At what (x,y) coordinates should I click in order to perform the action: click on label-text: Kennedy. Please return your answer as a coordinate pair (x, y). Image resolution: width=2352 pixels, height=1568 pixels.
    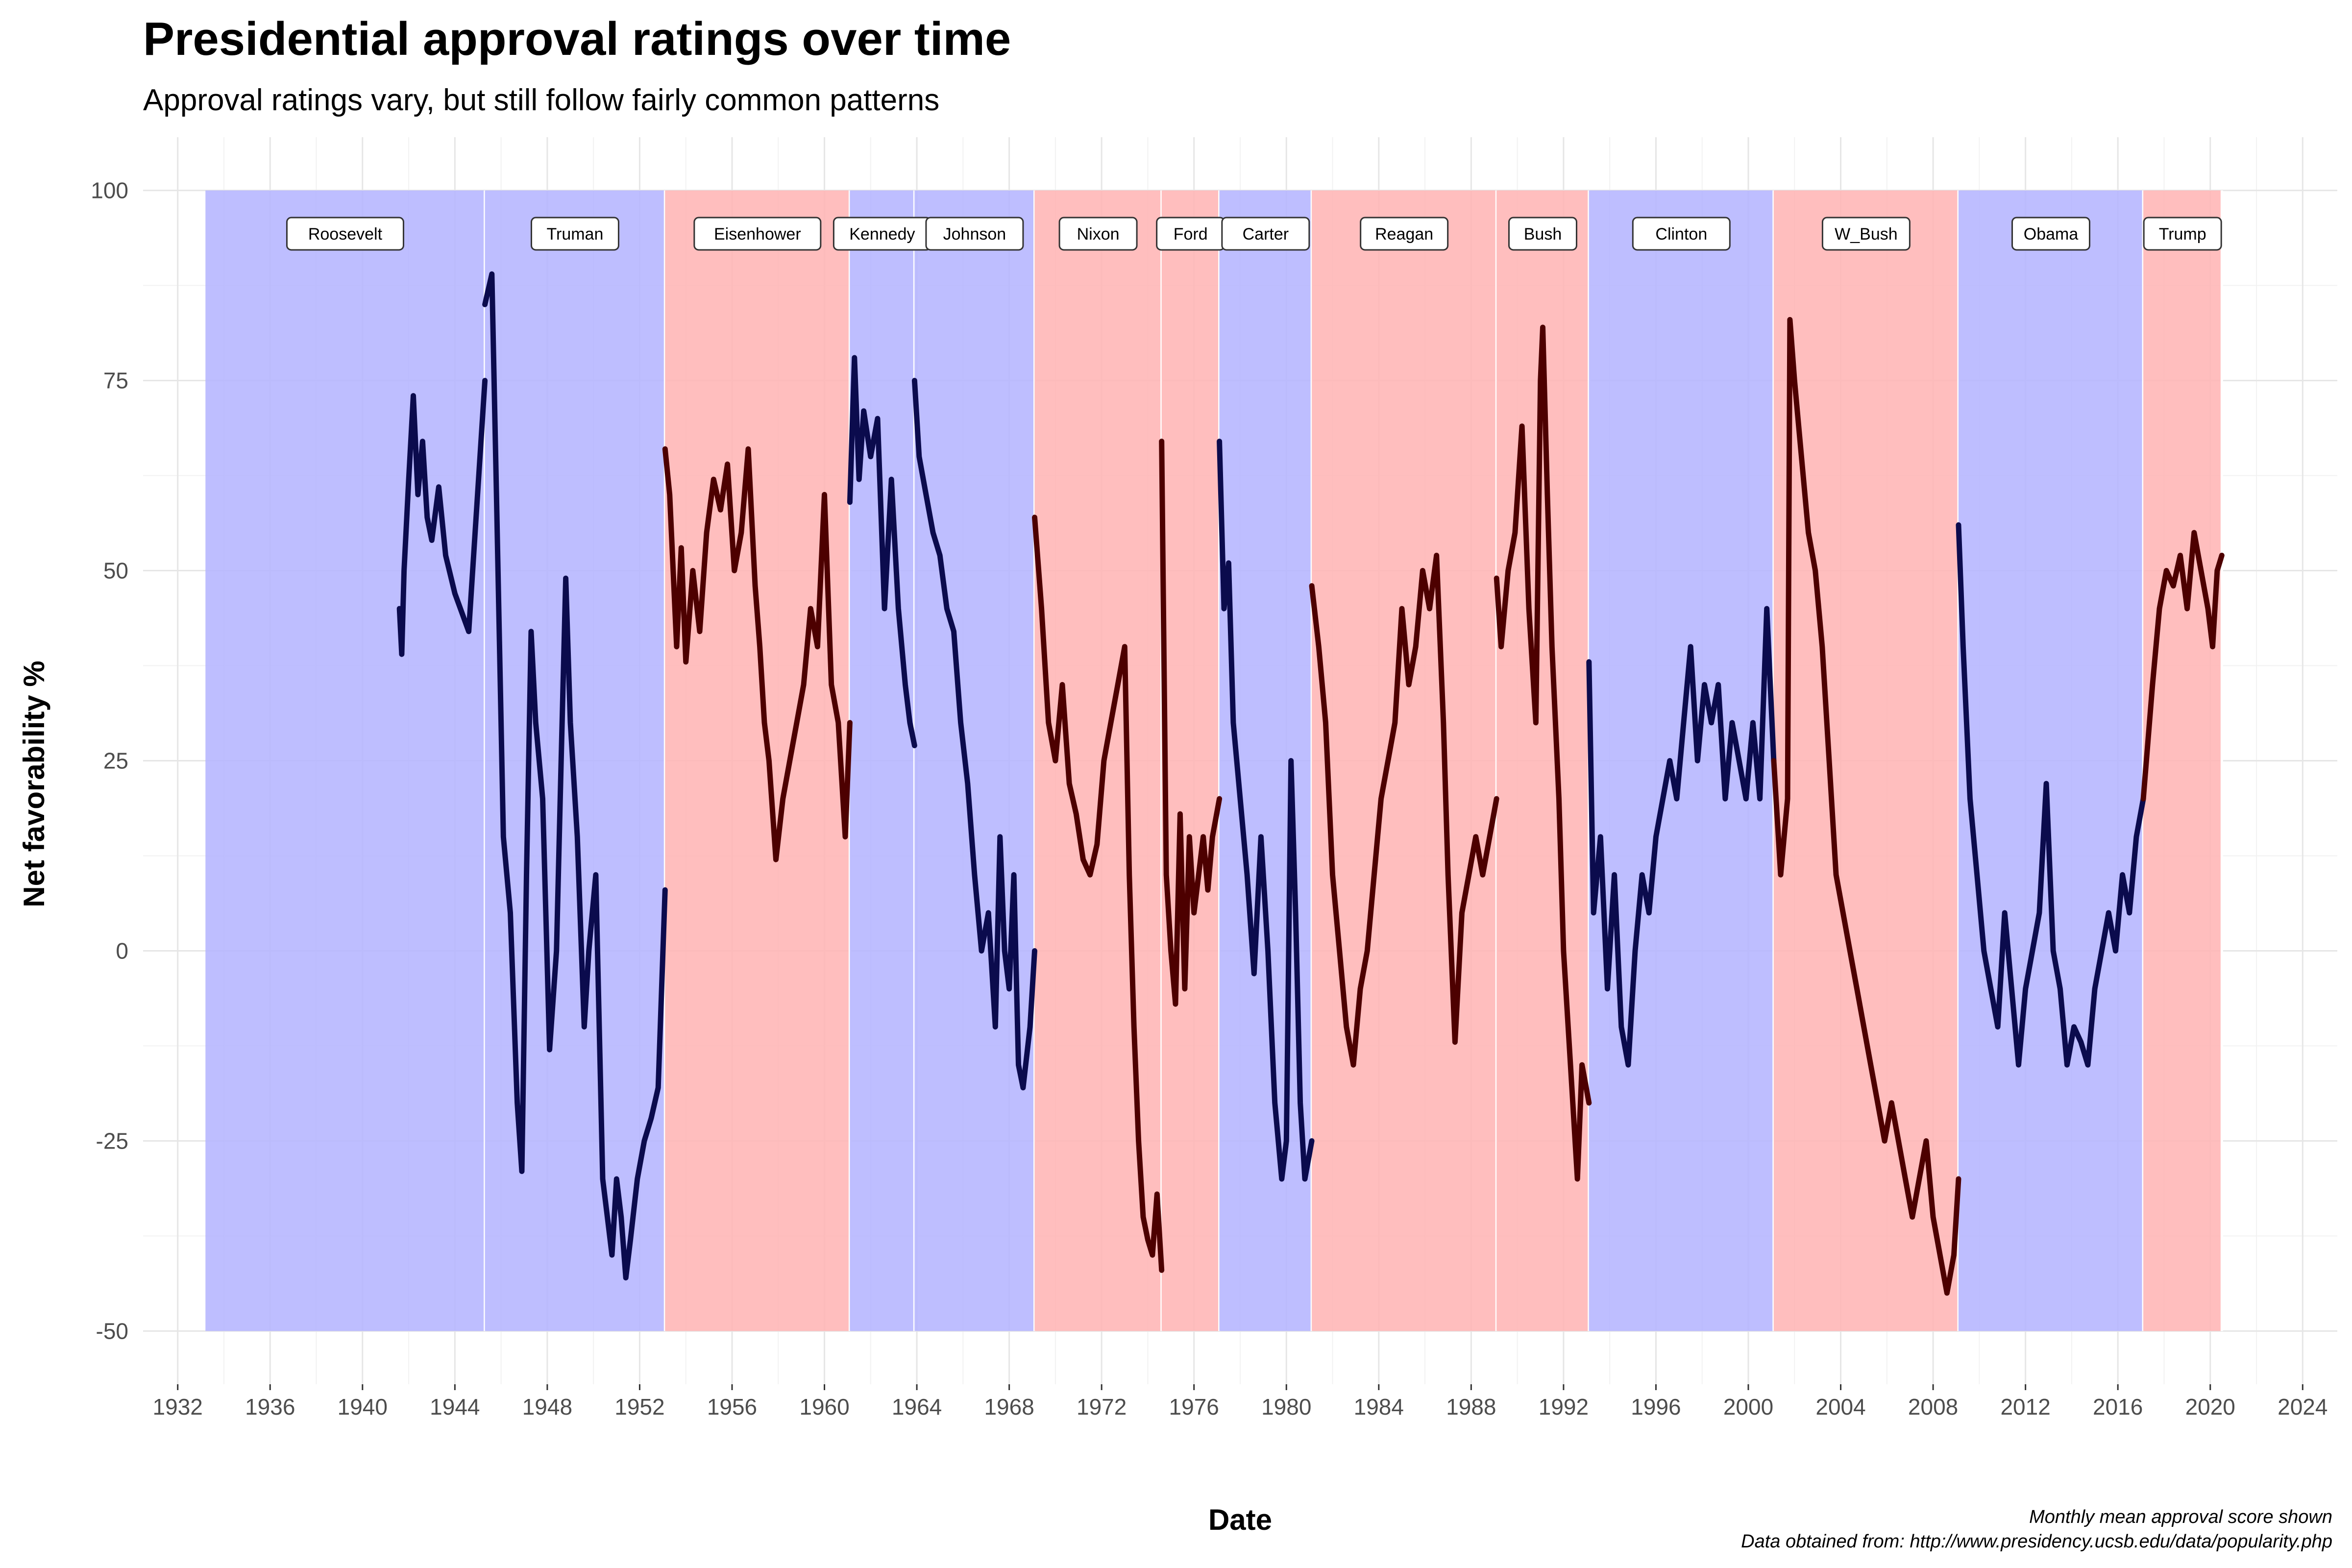
    Looking at the image, I should click on (882, 234).